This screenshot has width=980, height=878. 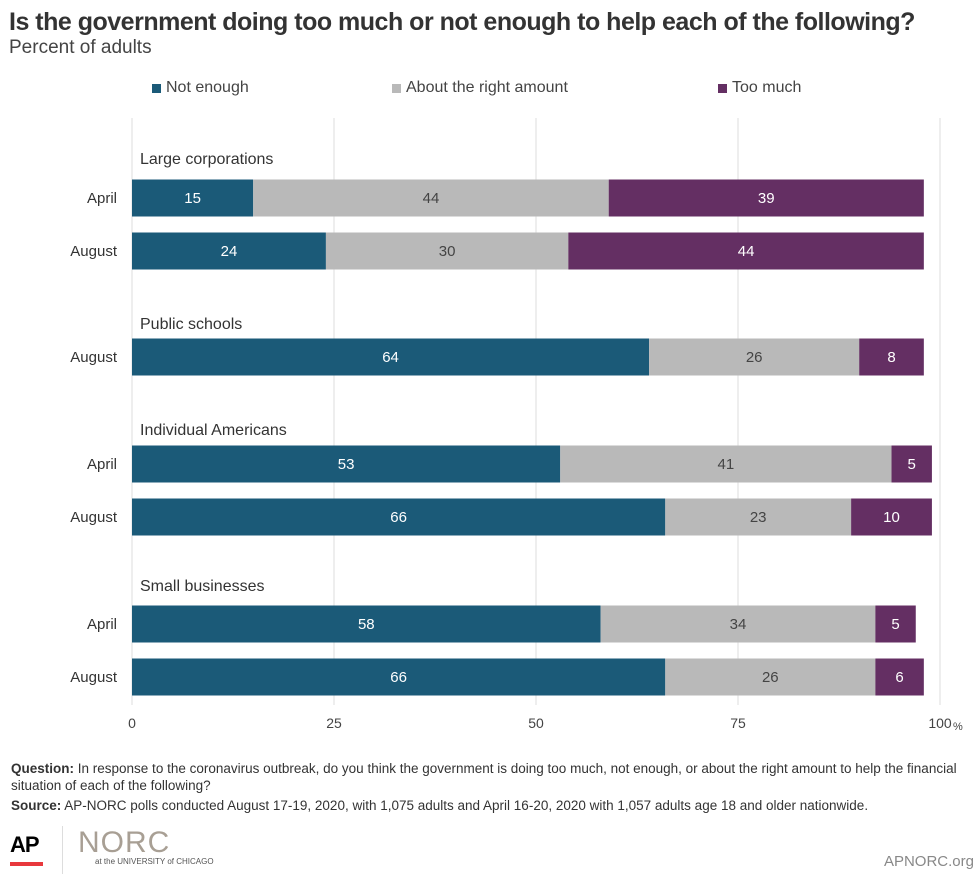 I want to click on data-label-about-right: 41, so click(x=726, y=464).